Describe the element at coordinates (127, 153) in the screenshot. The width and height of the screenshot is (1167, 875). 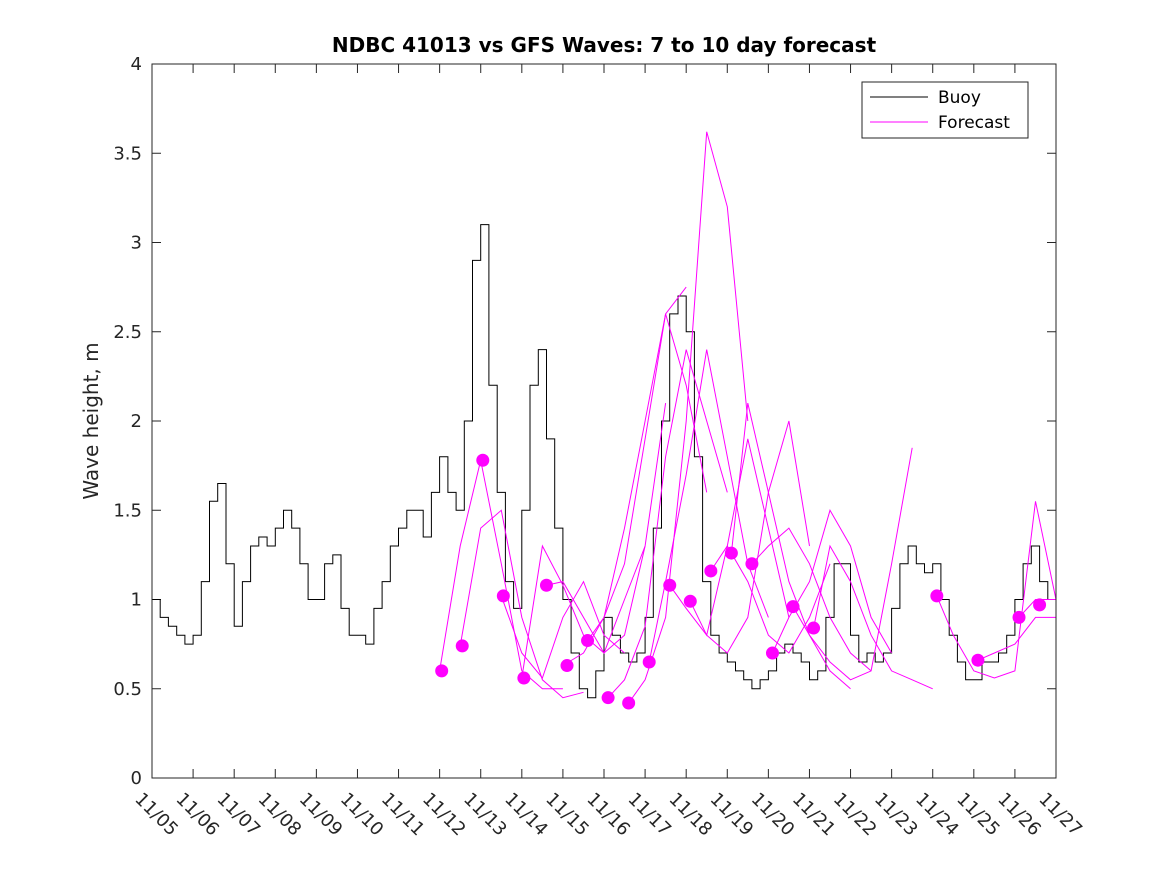
I see `y-tick-label: 3.5` at that location.